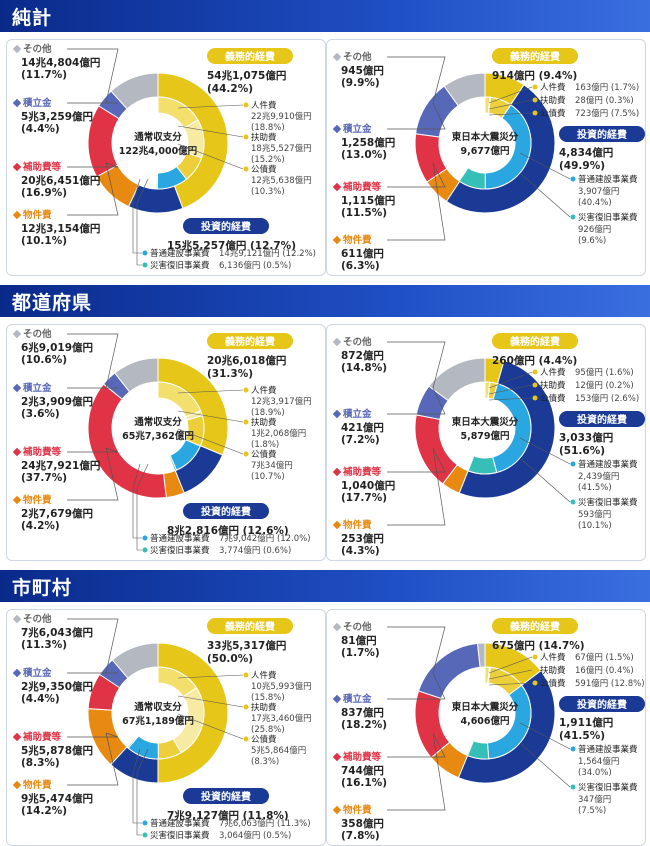  Describe the element at coordinates (368, 142) in the screenshot. I see `category-amount: 1,258億円` at that location.